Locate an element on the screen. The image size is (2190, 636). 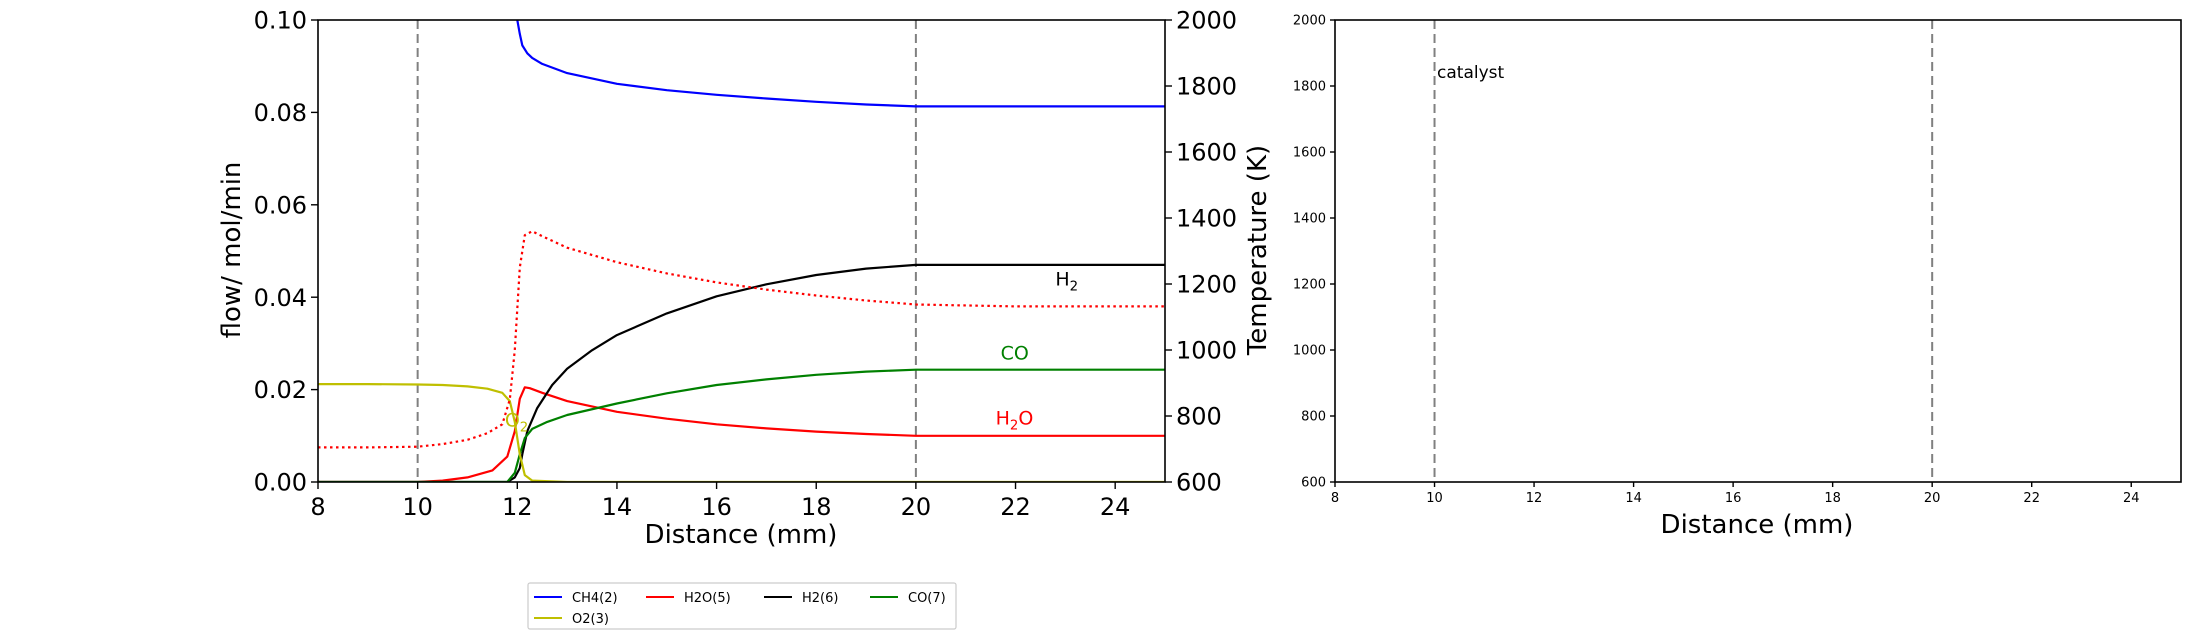
series-line-o2-3- is located at coordinates (741, 432).